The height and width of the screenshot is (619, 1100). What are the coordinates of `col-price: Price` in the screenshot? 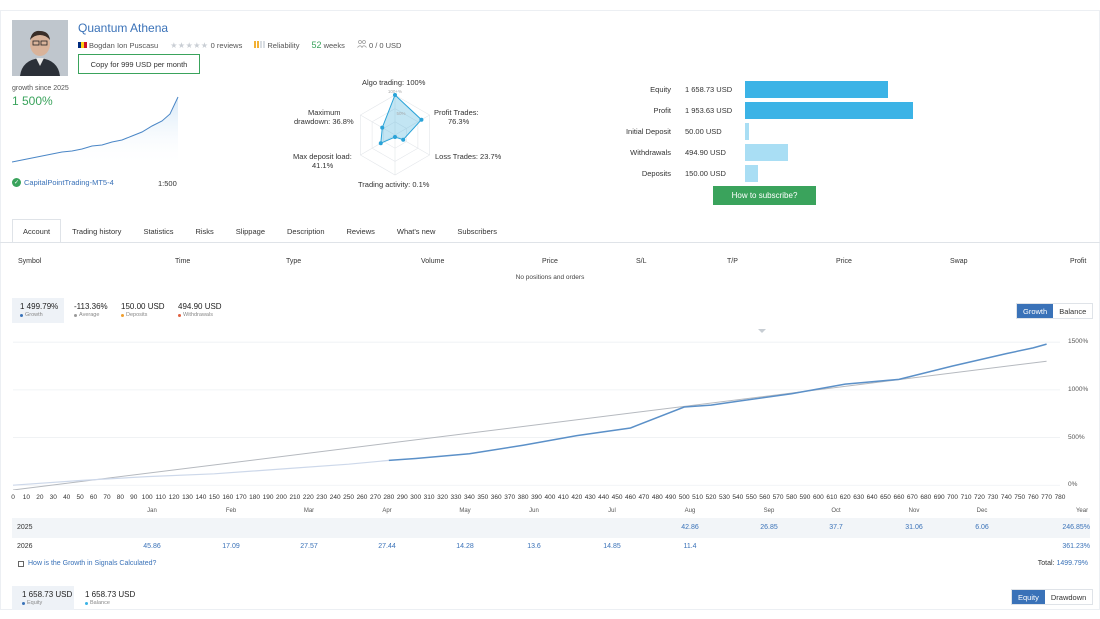 It's located at (550, 261).